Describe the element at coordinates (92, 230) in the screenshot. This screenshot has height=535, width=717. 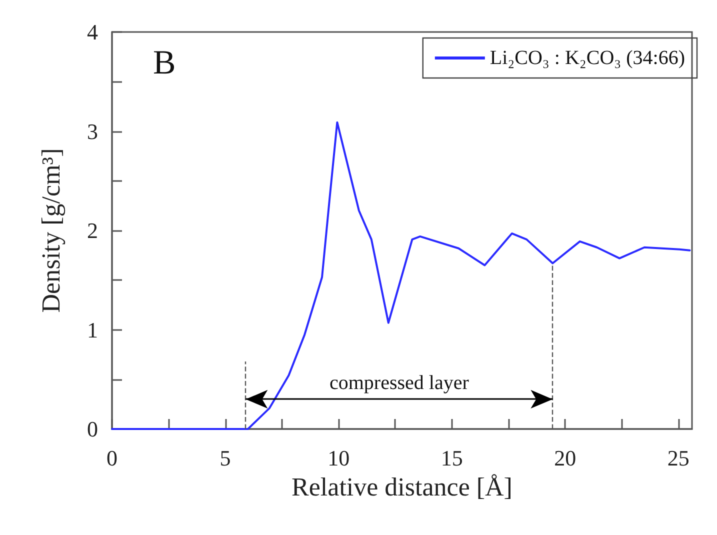
I see `y-tick-label: 2` at that location.